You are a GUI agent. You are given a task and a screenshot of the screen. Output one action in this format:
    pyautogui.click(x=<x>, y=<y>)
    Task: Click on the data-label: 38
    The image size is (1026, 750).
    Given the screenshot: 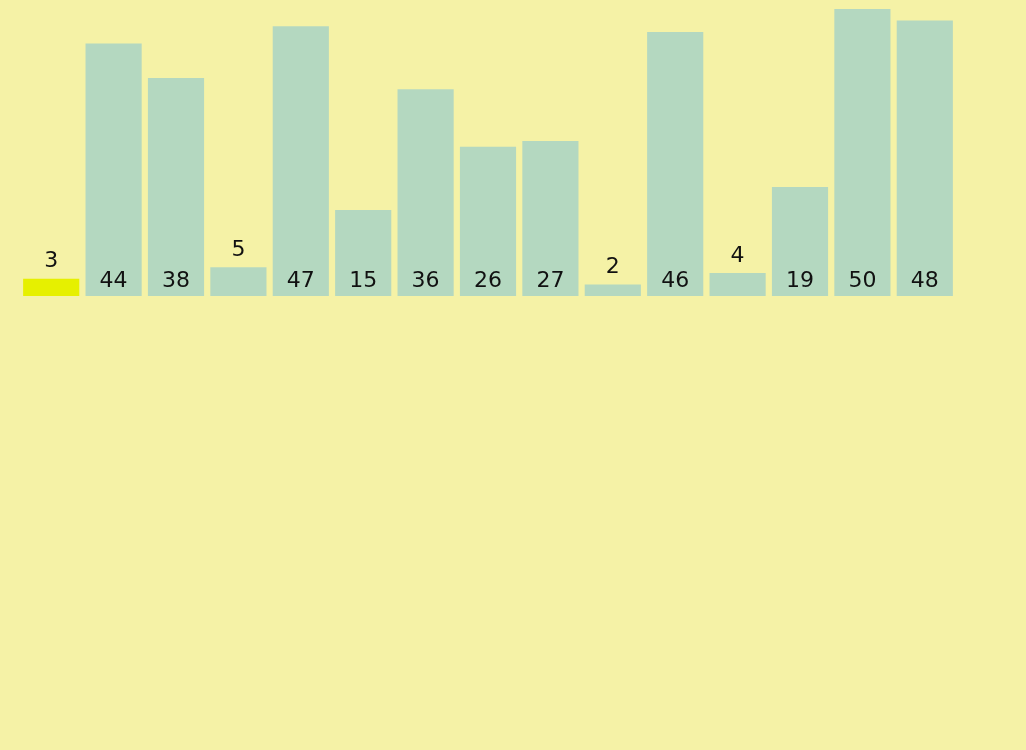 What is the action you would take?
    pyautogui.click(x=176, y=279)
    